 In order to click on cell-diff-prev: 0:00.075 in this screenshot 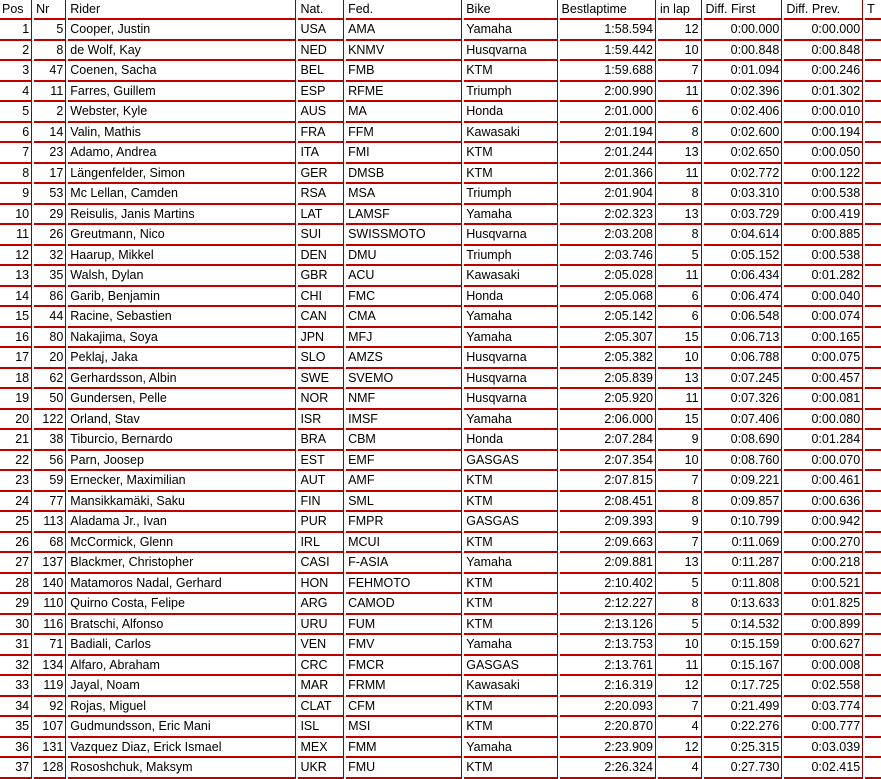, I will do `click(824, 358)`.